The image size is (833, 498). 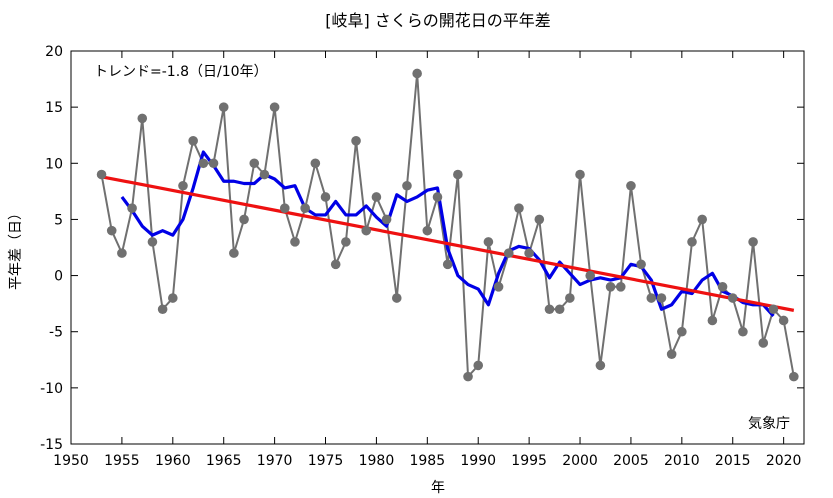 I want to click on x-tick-label: 1965, so click(x=224, y=461).